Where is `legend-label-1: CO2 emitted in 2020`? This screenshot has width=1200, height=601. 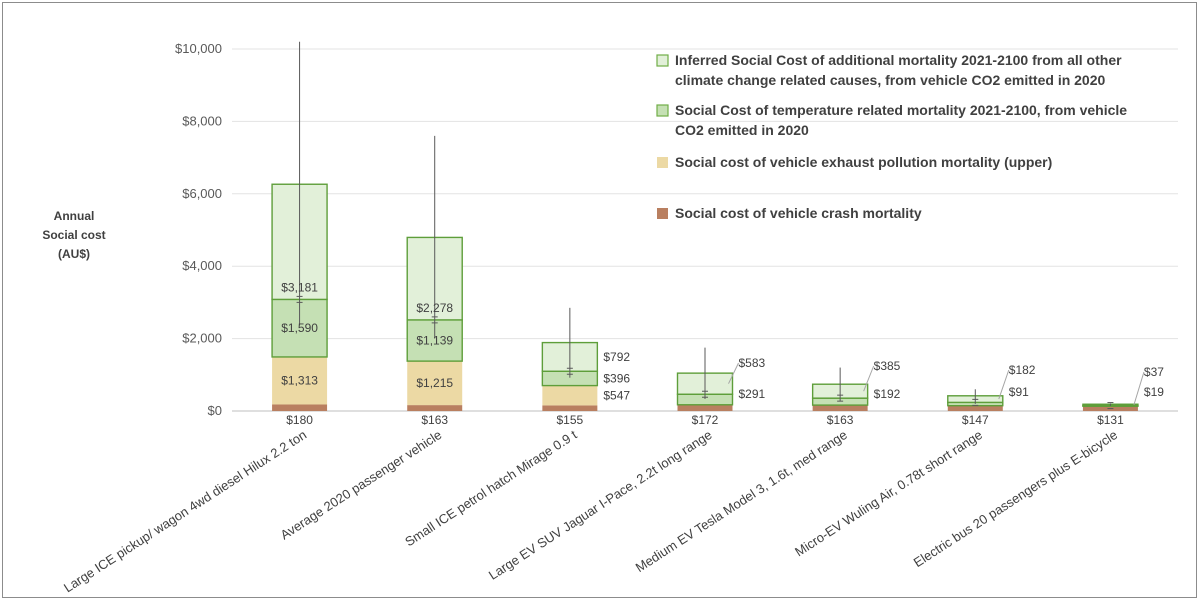
legend-label-1: CO2 emitted in 2020 is located at coordinates (742, 130).